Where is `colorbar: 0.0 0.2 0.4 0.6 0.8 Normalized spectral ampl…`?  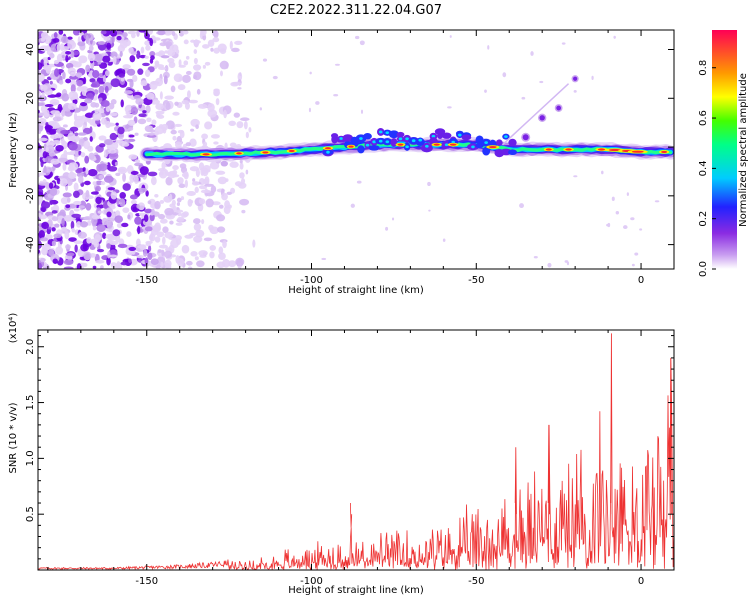
colorbar: 0.0 0.2 0.4 0.6 0.8 Normalized spectral ampl… is located at coordinates (723, 153).